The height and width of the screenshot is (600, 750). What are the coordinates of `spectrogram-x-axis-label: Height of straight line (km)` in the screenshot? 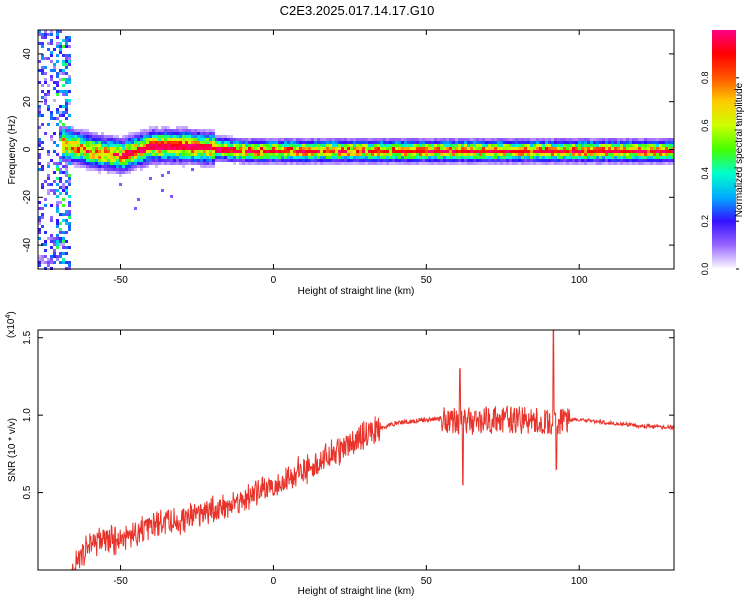 It's located at (356, 291).